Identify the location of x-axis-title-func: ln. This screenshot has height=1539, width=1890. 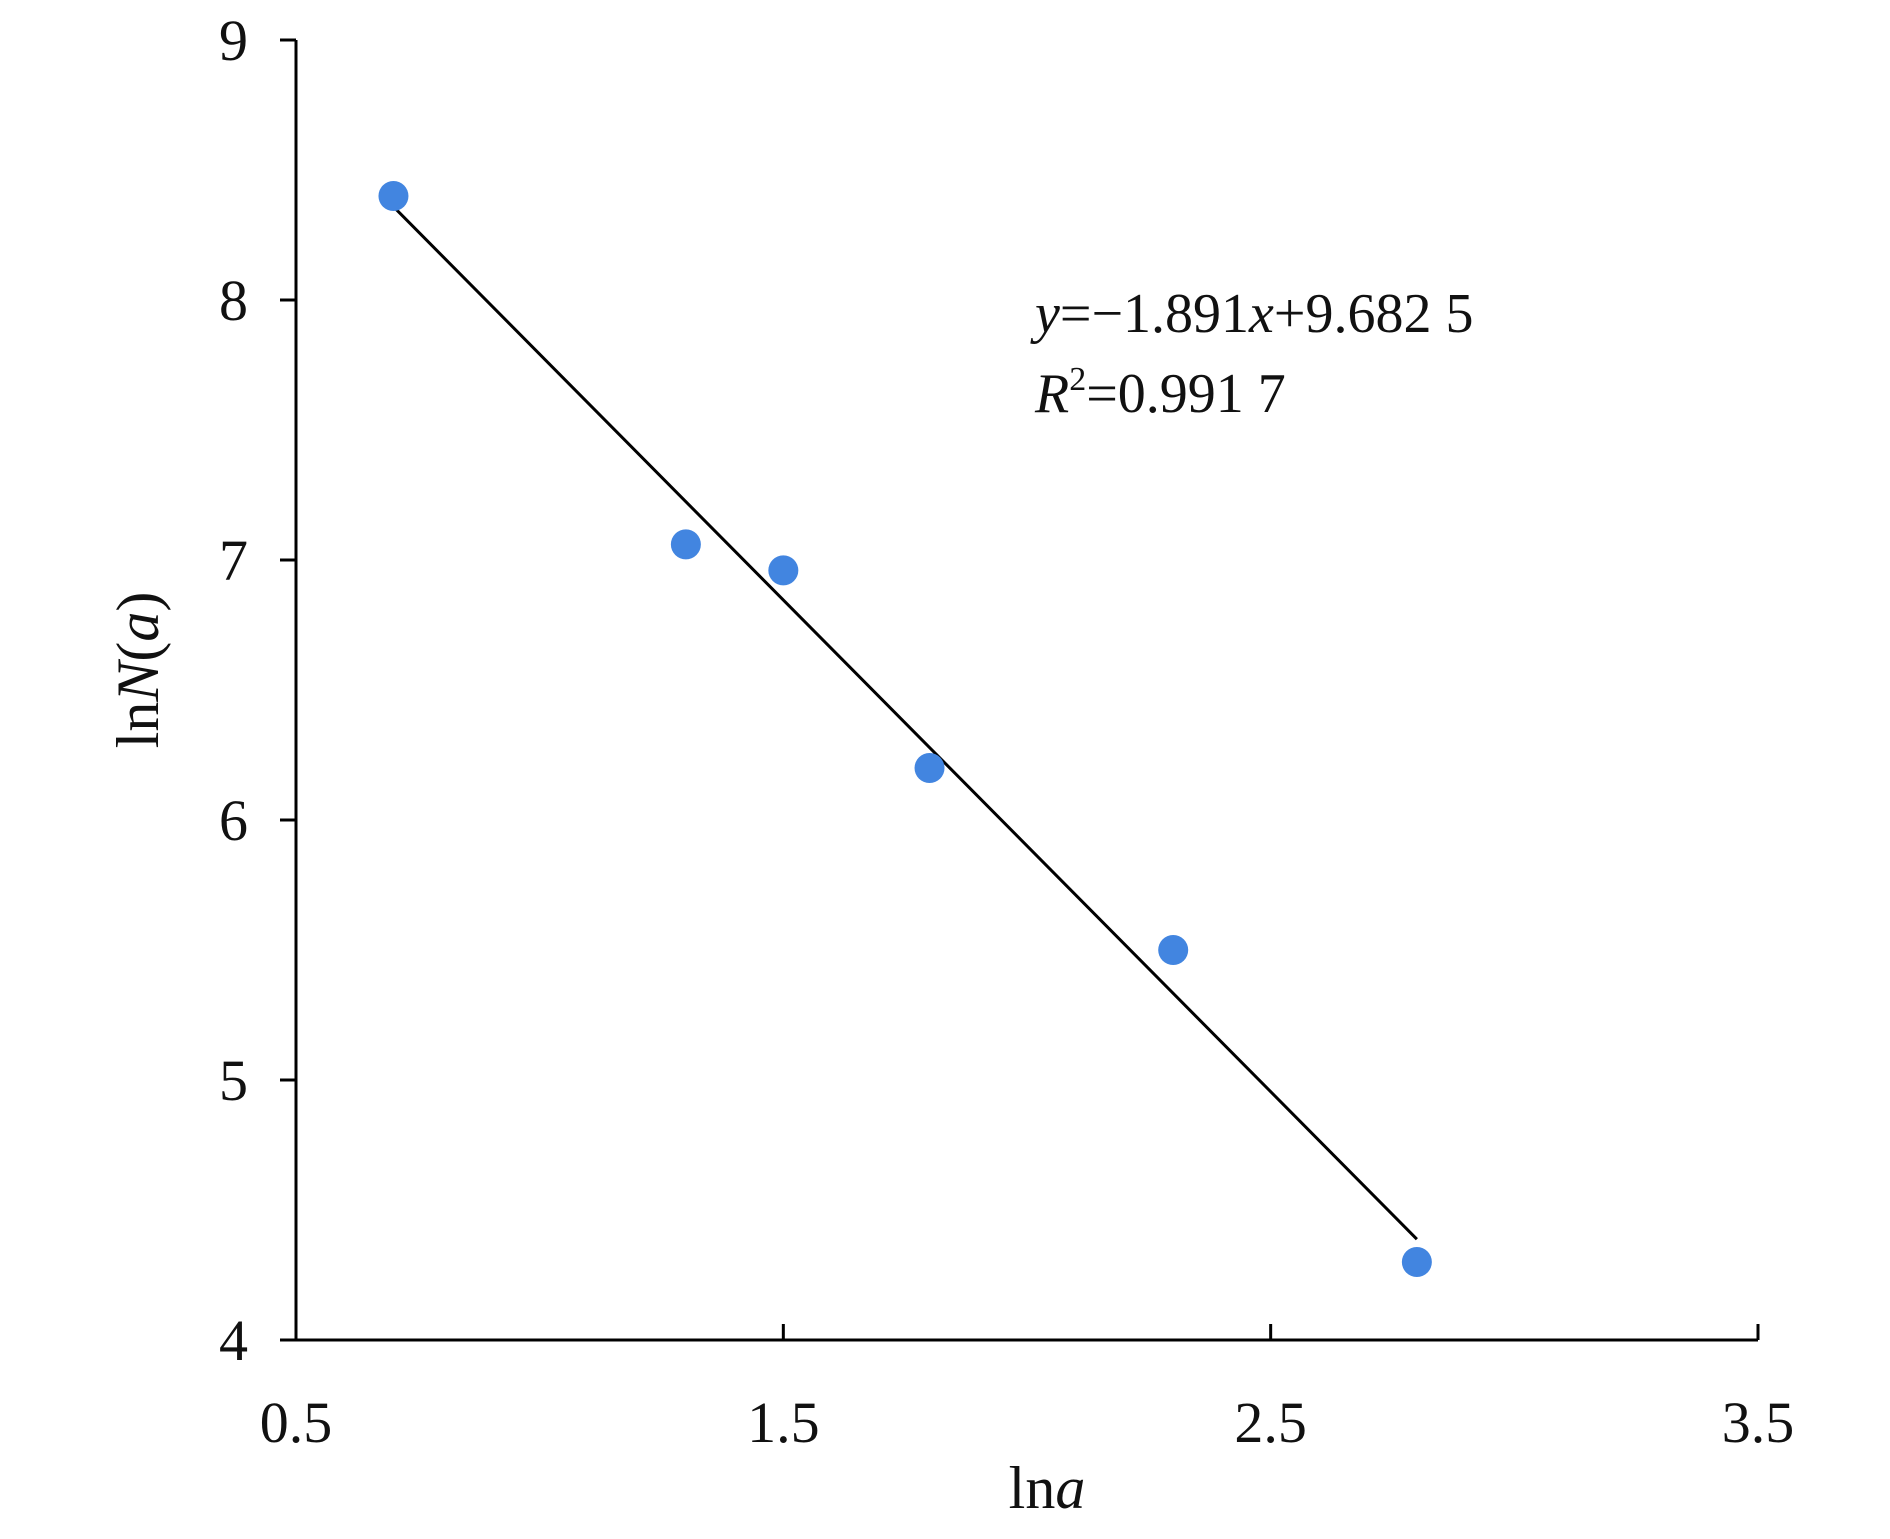
(1032, 1488).